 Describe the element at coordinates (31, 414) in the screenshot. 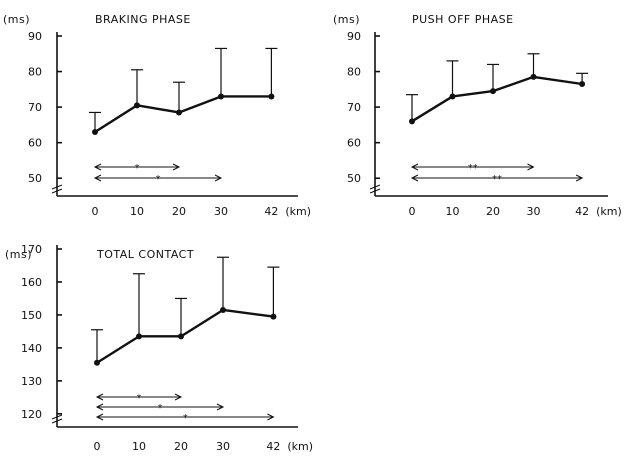

I see `y-tick-label: 120` at that location.